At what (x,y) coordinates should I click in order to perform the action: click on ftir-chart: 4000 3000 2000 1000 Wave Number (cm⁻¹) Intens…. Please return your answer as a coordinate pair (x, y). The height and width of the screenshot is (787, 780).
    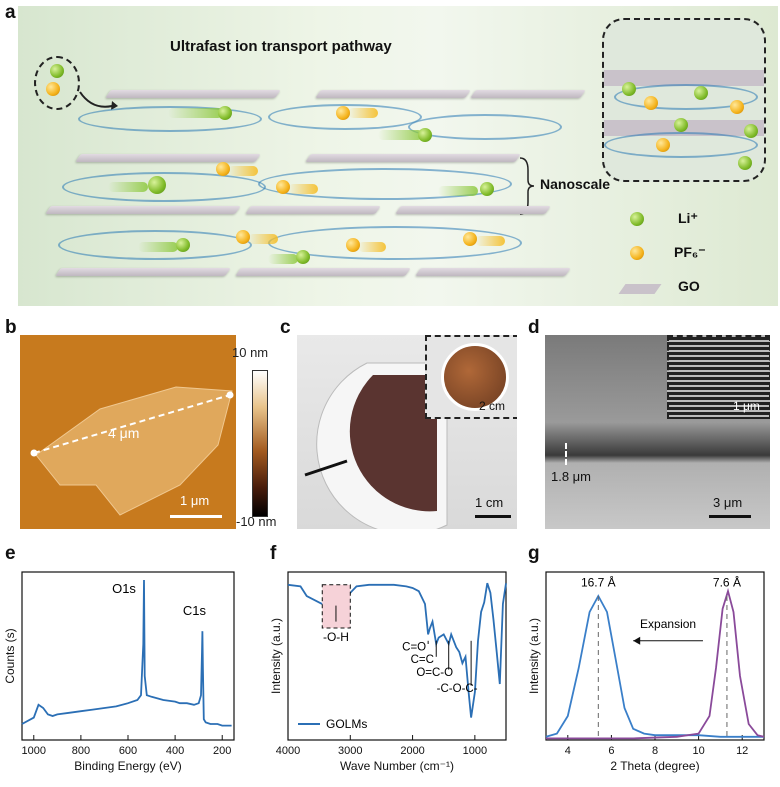
    Looking at the image, I should click on (388, 672).